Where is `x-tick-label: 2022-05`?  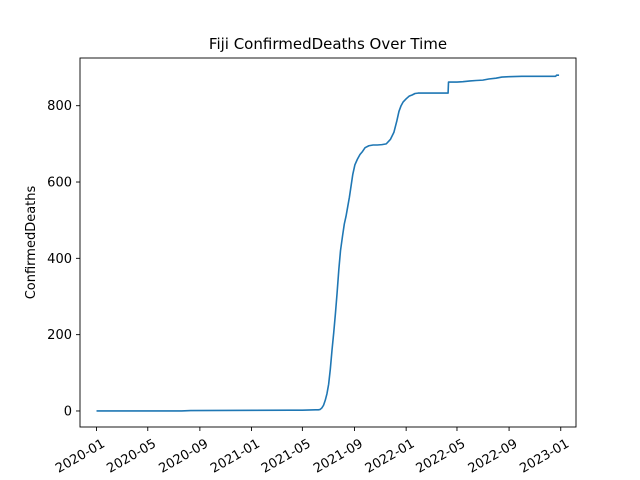 x-tick-label: 2022-05 is located at coordinates (441, 456).